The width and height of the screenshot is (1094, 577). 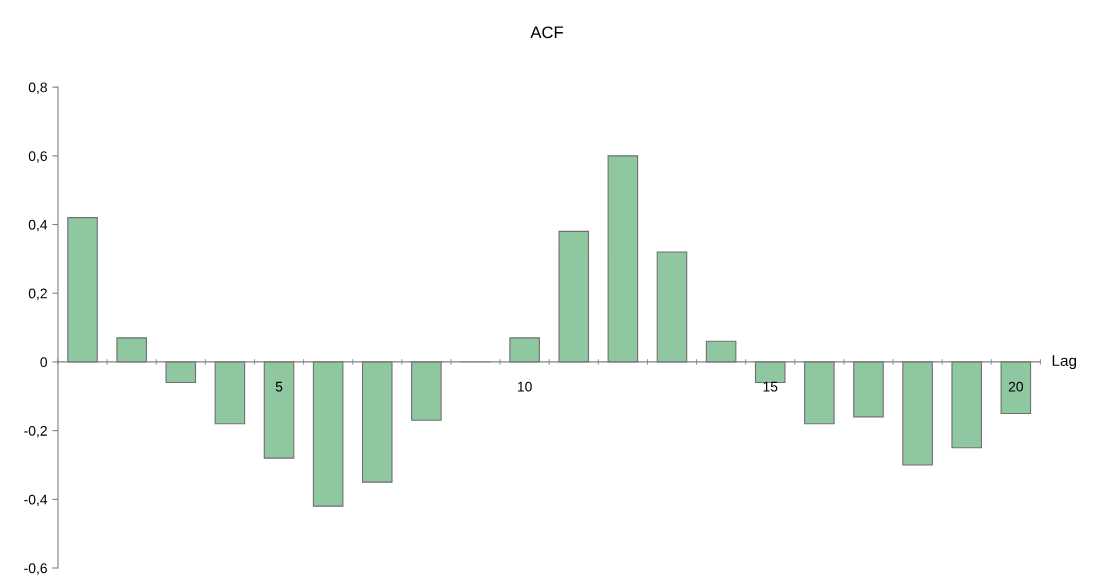 I want to click on y-tick-label: -0,2, so click(x=35, y=431).